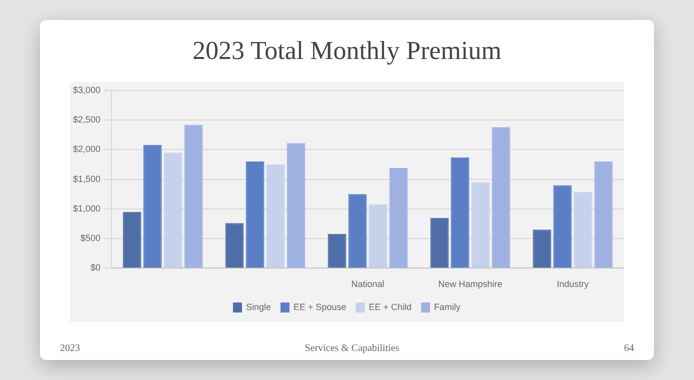 This screenshot has width=694, height=380. What do you see at coordinates (367, 284) in the screenshot?
I see `x-tick-label: National` at bounding box center [367, 284].